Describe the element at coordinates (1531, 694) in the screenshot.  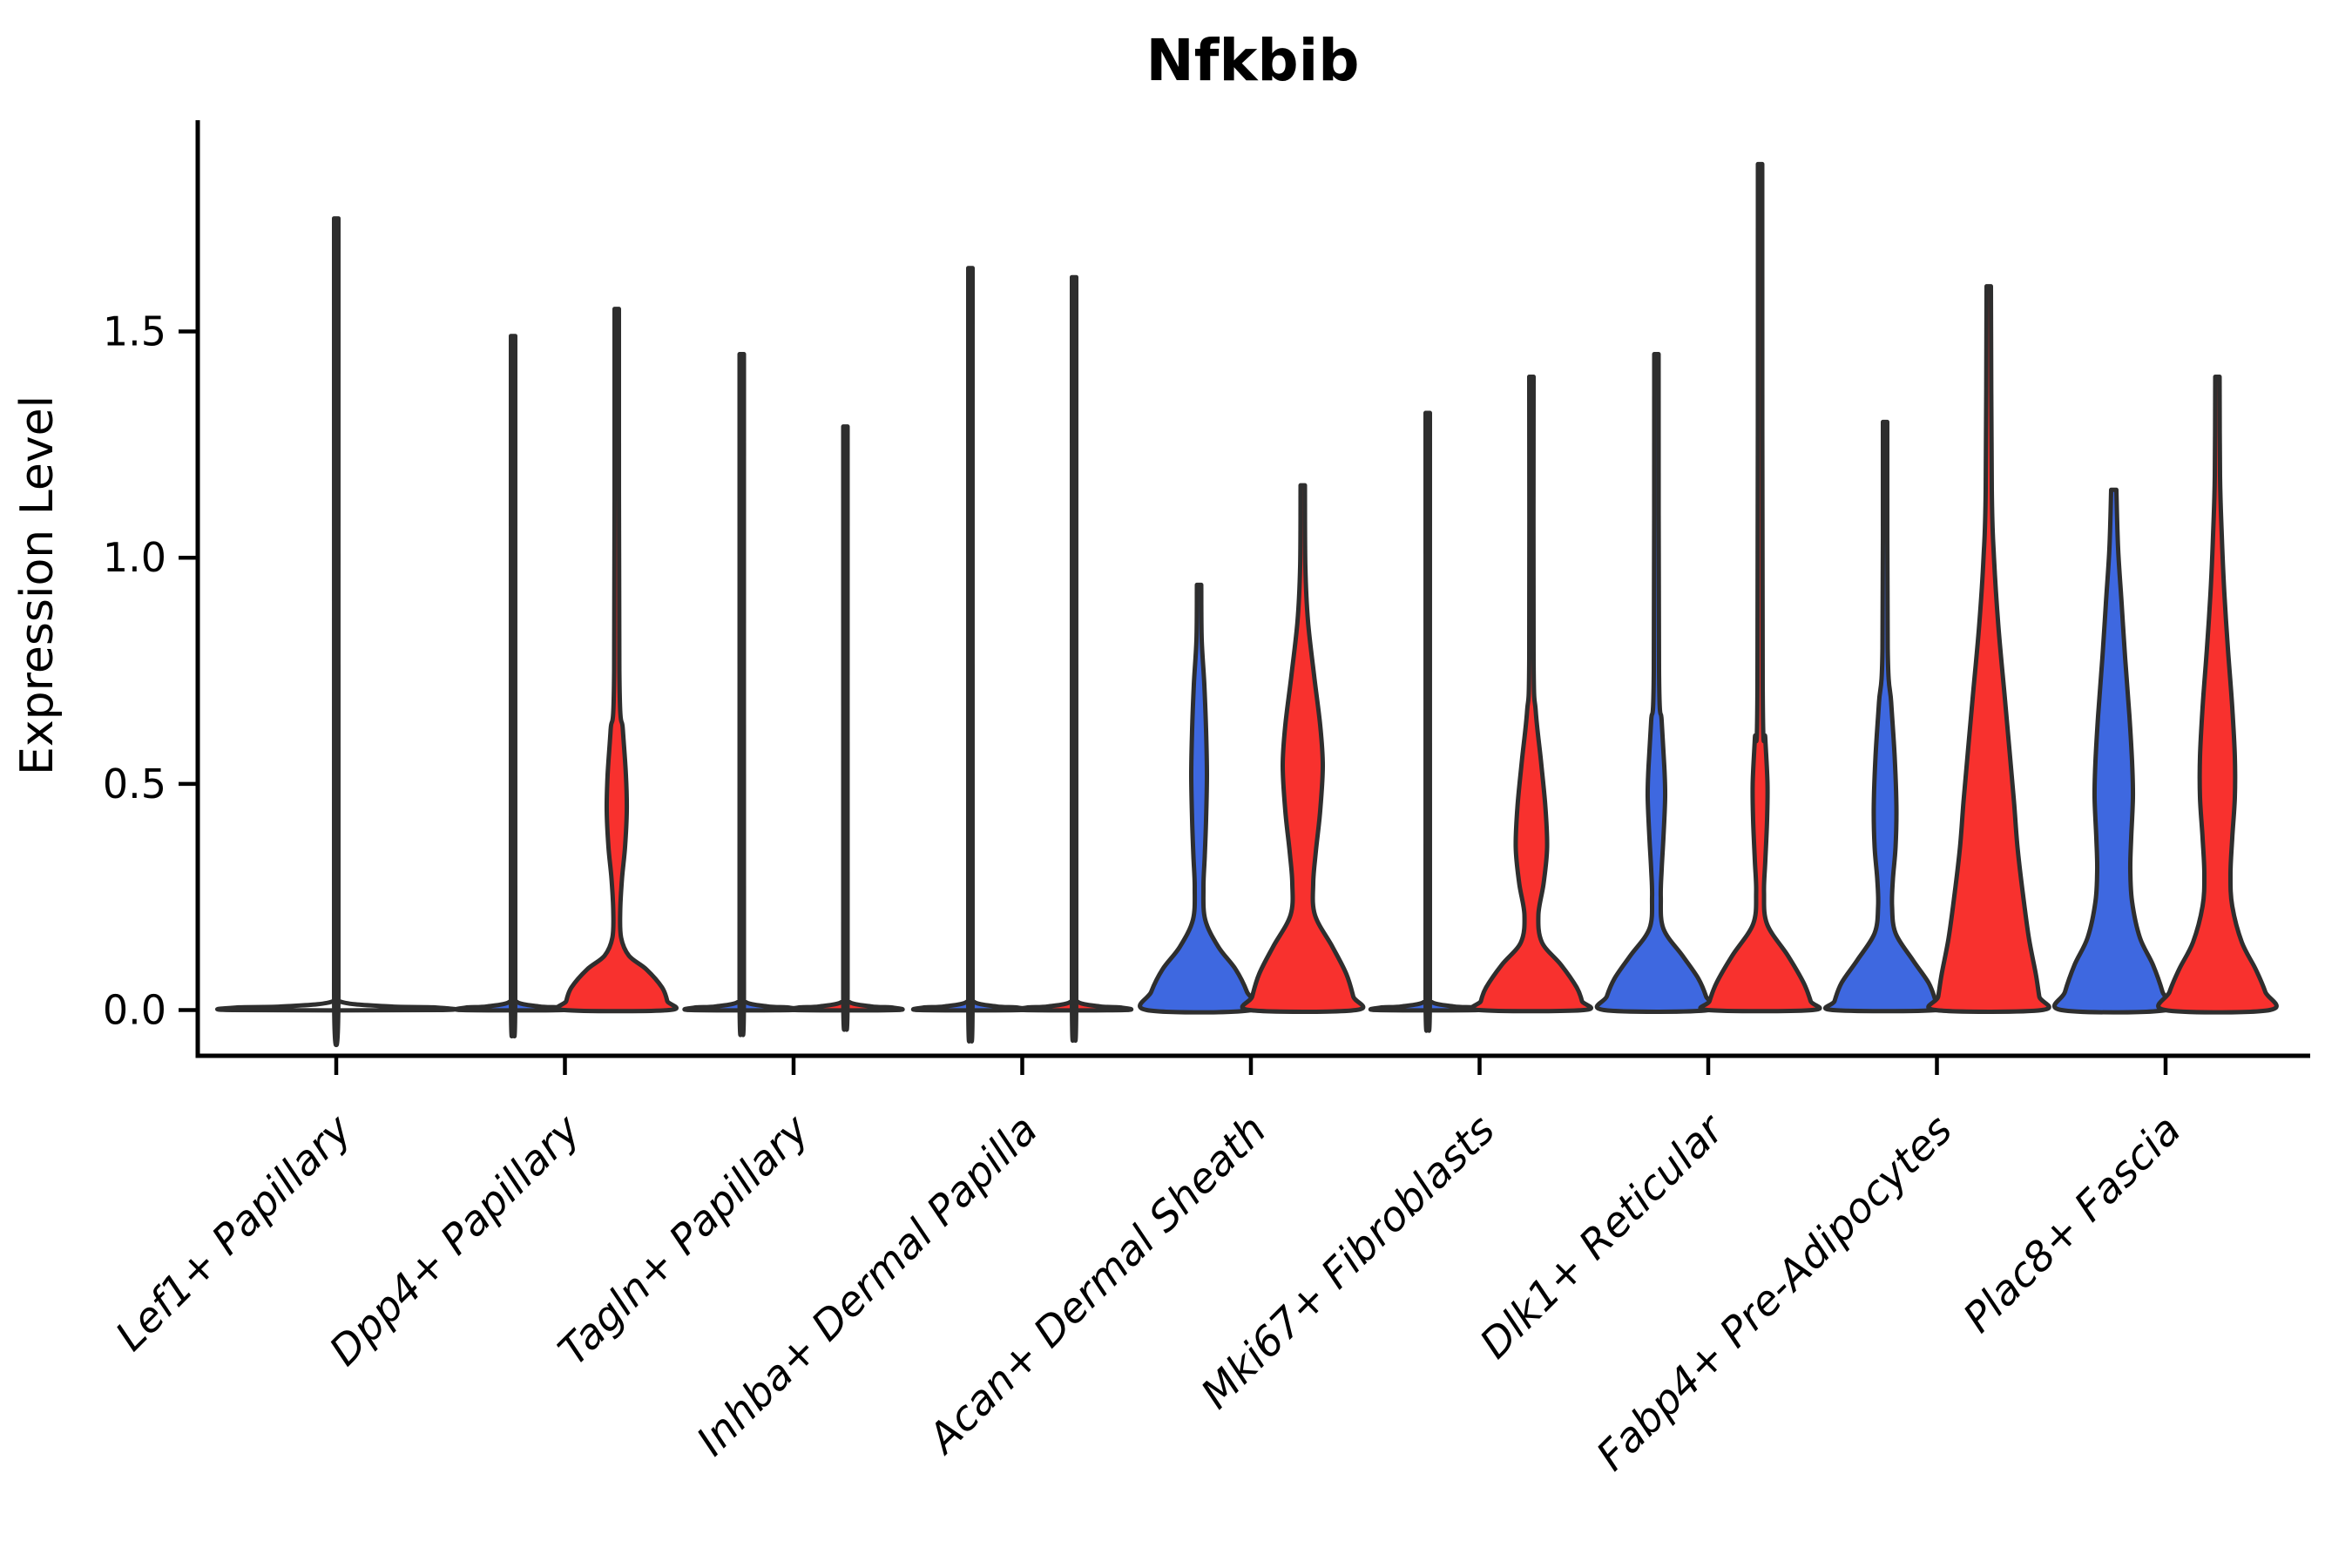
I see `violin-6-b` at that location.